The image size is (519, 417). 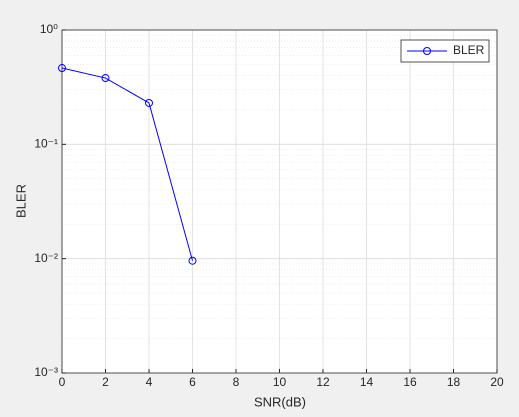 What do you see at coordinates (20, 201) in the screenshot?
I see `y-axis-label: BLER` at bounding box center [20, 201].